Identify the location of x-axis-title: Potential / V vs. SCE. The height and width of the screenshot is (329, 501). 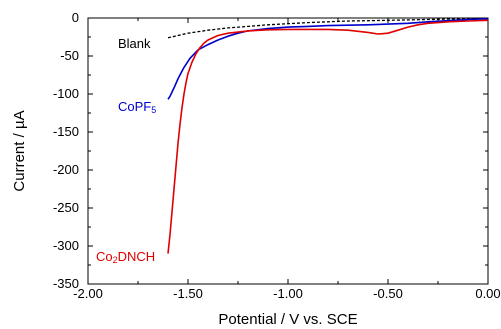
(287, 319).